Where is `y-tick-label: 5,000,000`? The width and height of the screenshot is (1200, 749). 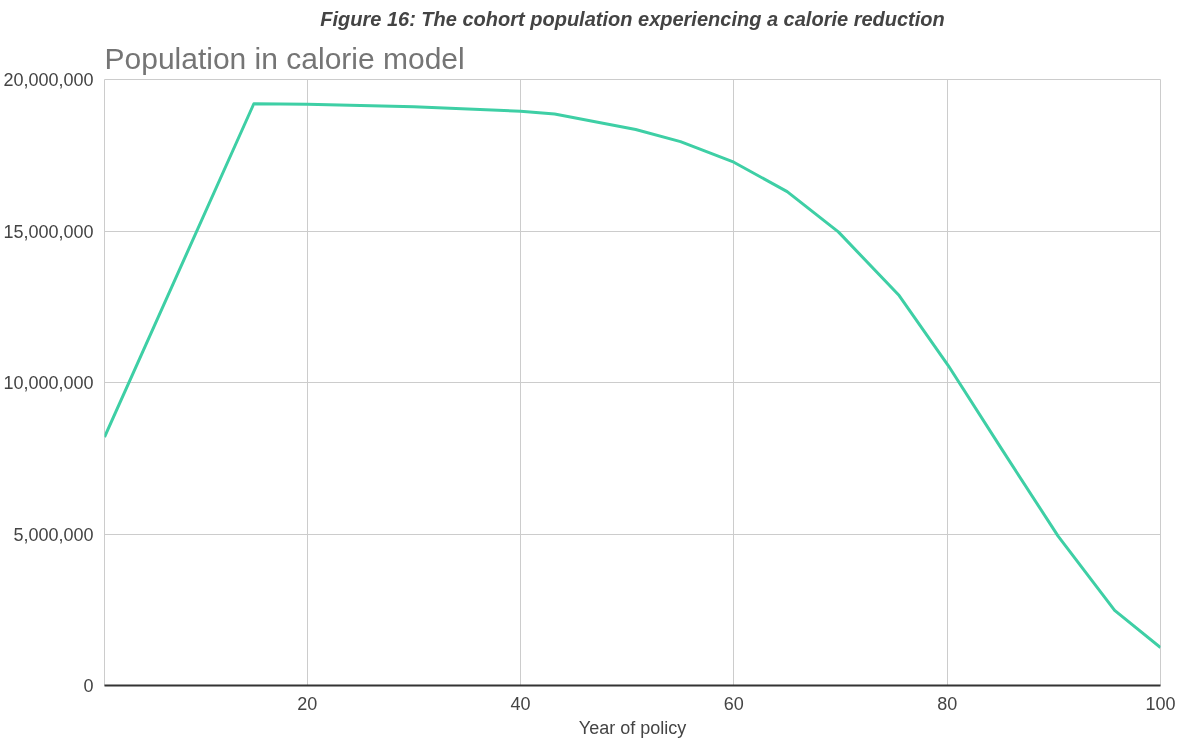 y-tick-label: 5,000,000 is located at coordinates (53, 534).